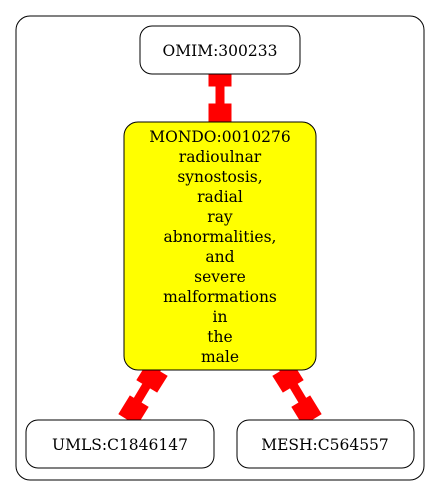 This screenshot has height=496, width=440. Describe the element at coordinates (220, 137) in the screenshot. I see `node-mondo-label-line: MONDO:0010276` at that location.